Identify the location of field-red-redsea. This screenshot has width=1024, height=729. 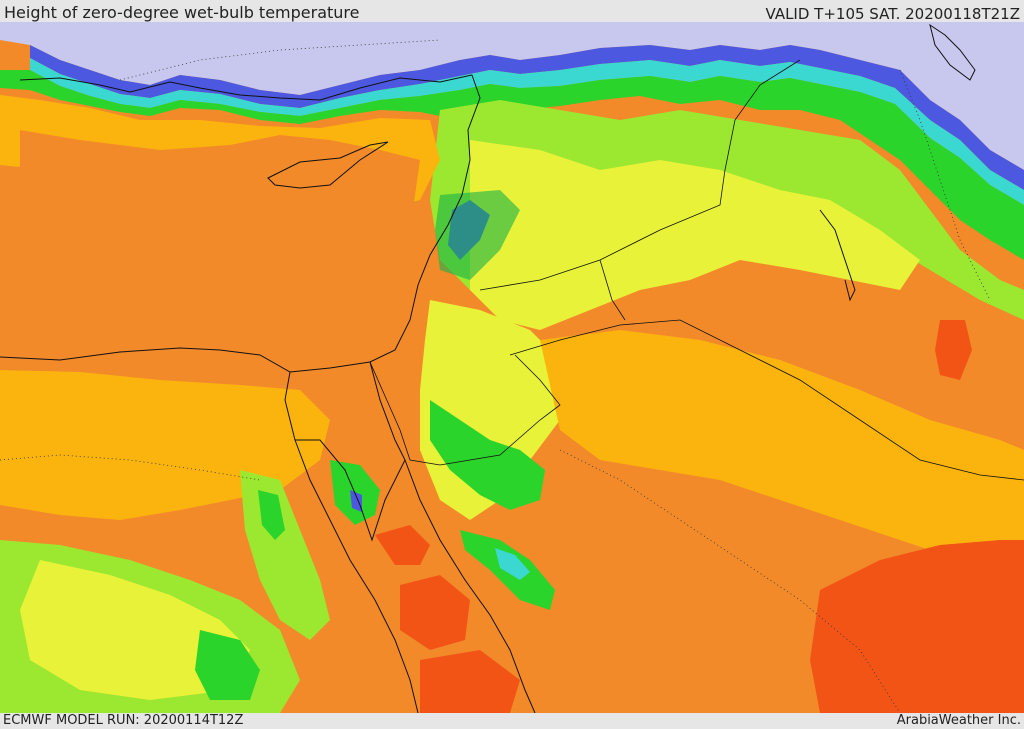
(402, 545).